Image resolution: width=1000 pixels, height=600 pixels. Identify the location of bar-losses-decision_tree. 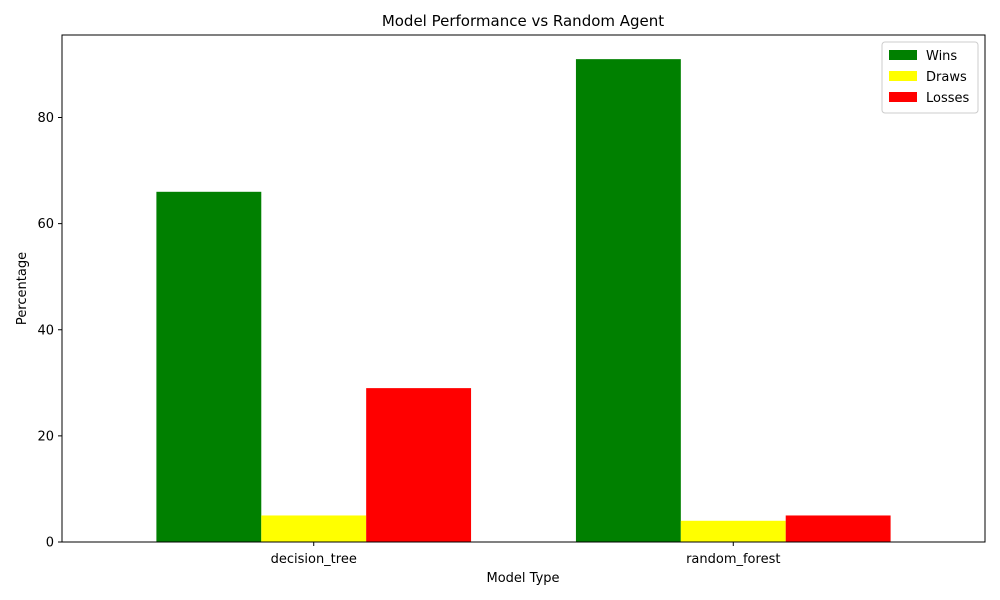
(419, 465).